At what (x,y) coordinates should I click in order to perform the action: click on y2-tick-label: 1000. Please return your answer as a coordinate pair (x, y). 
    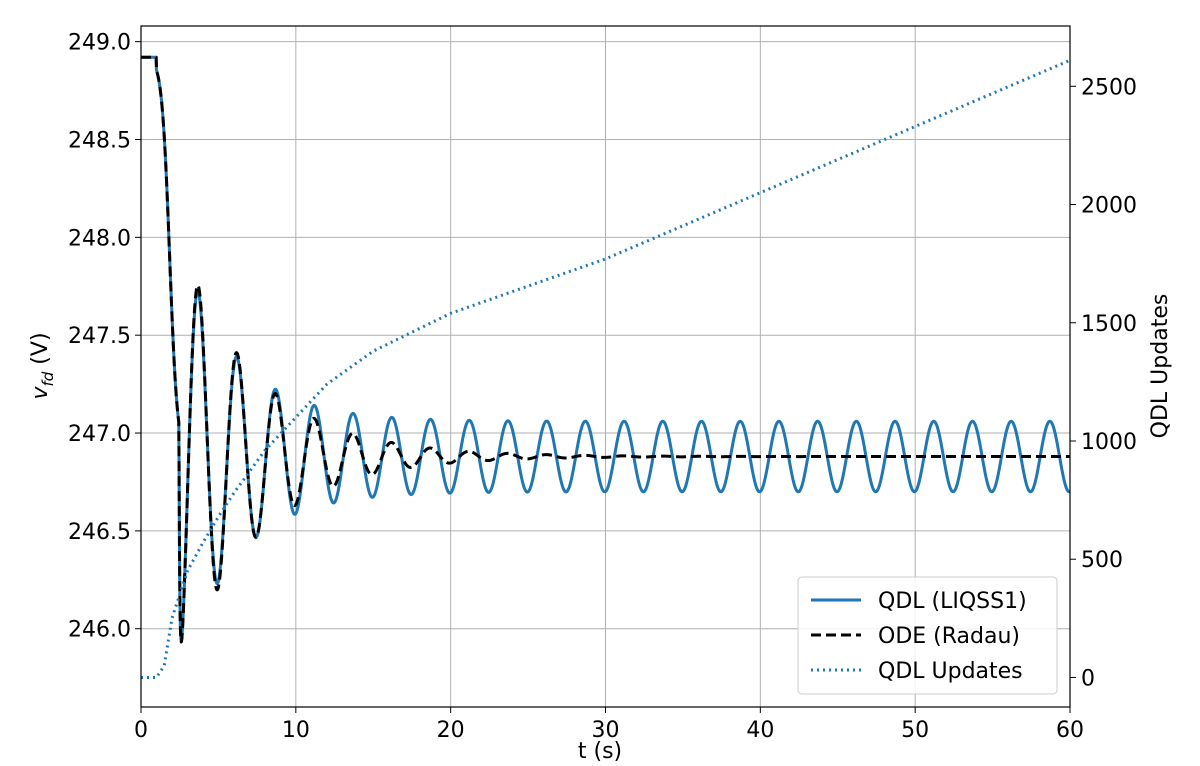
    Looking at the image, I should click on (1109, 442).